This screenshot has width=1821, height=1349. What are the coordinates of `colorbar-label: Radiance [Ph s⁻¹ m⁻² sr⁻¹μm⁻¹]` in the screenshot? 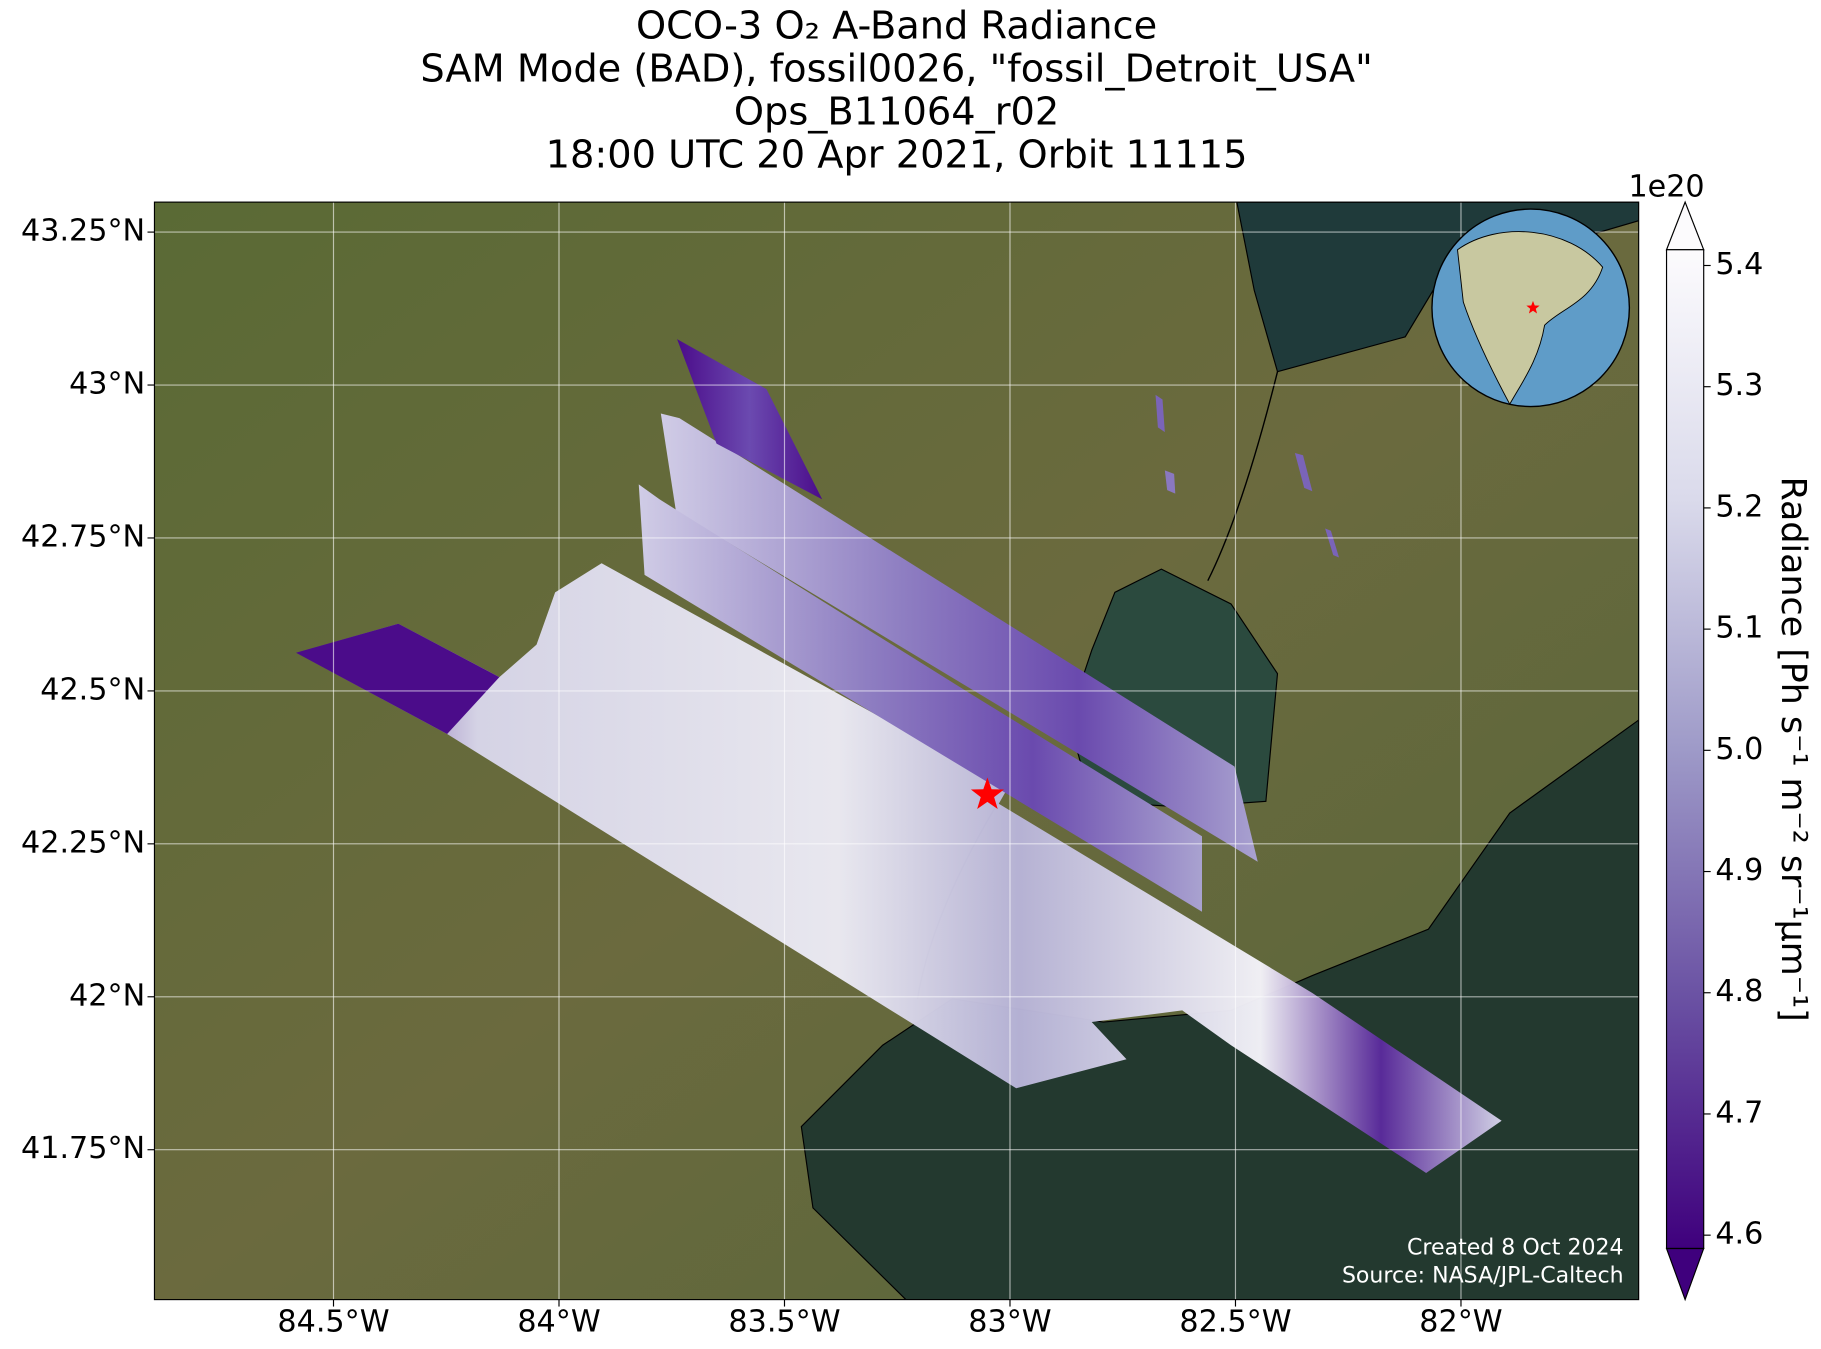 It's located at (1793, 749).